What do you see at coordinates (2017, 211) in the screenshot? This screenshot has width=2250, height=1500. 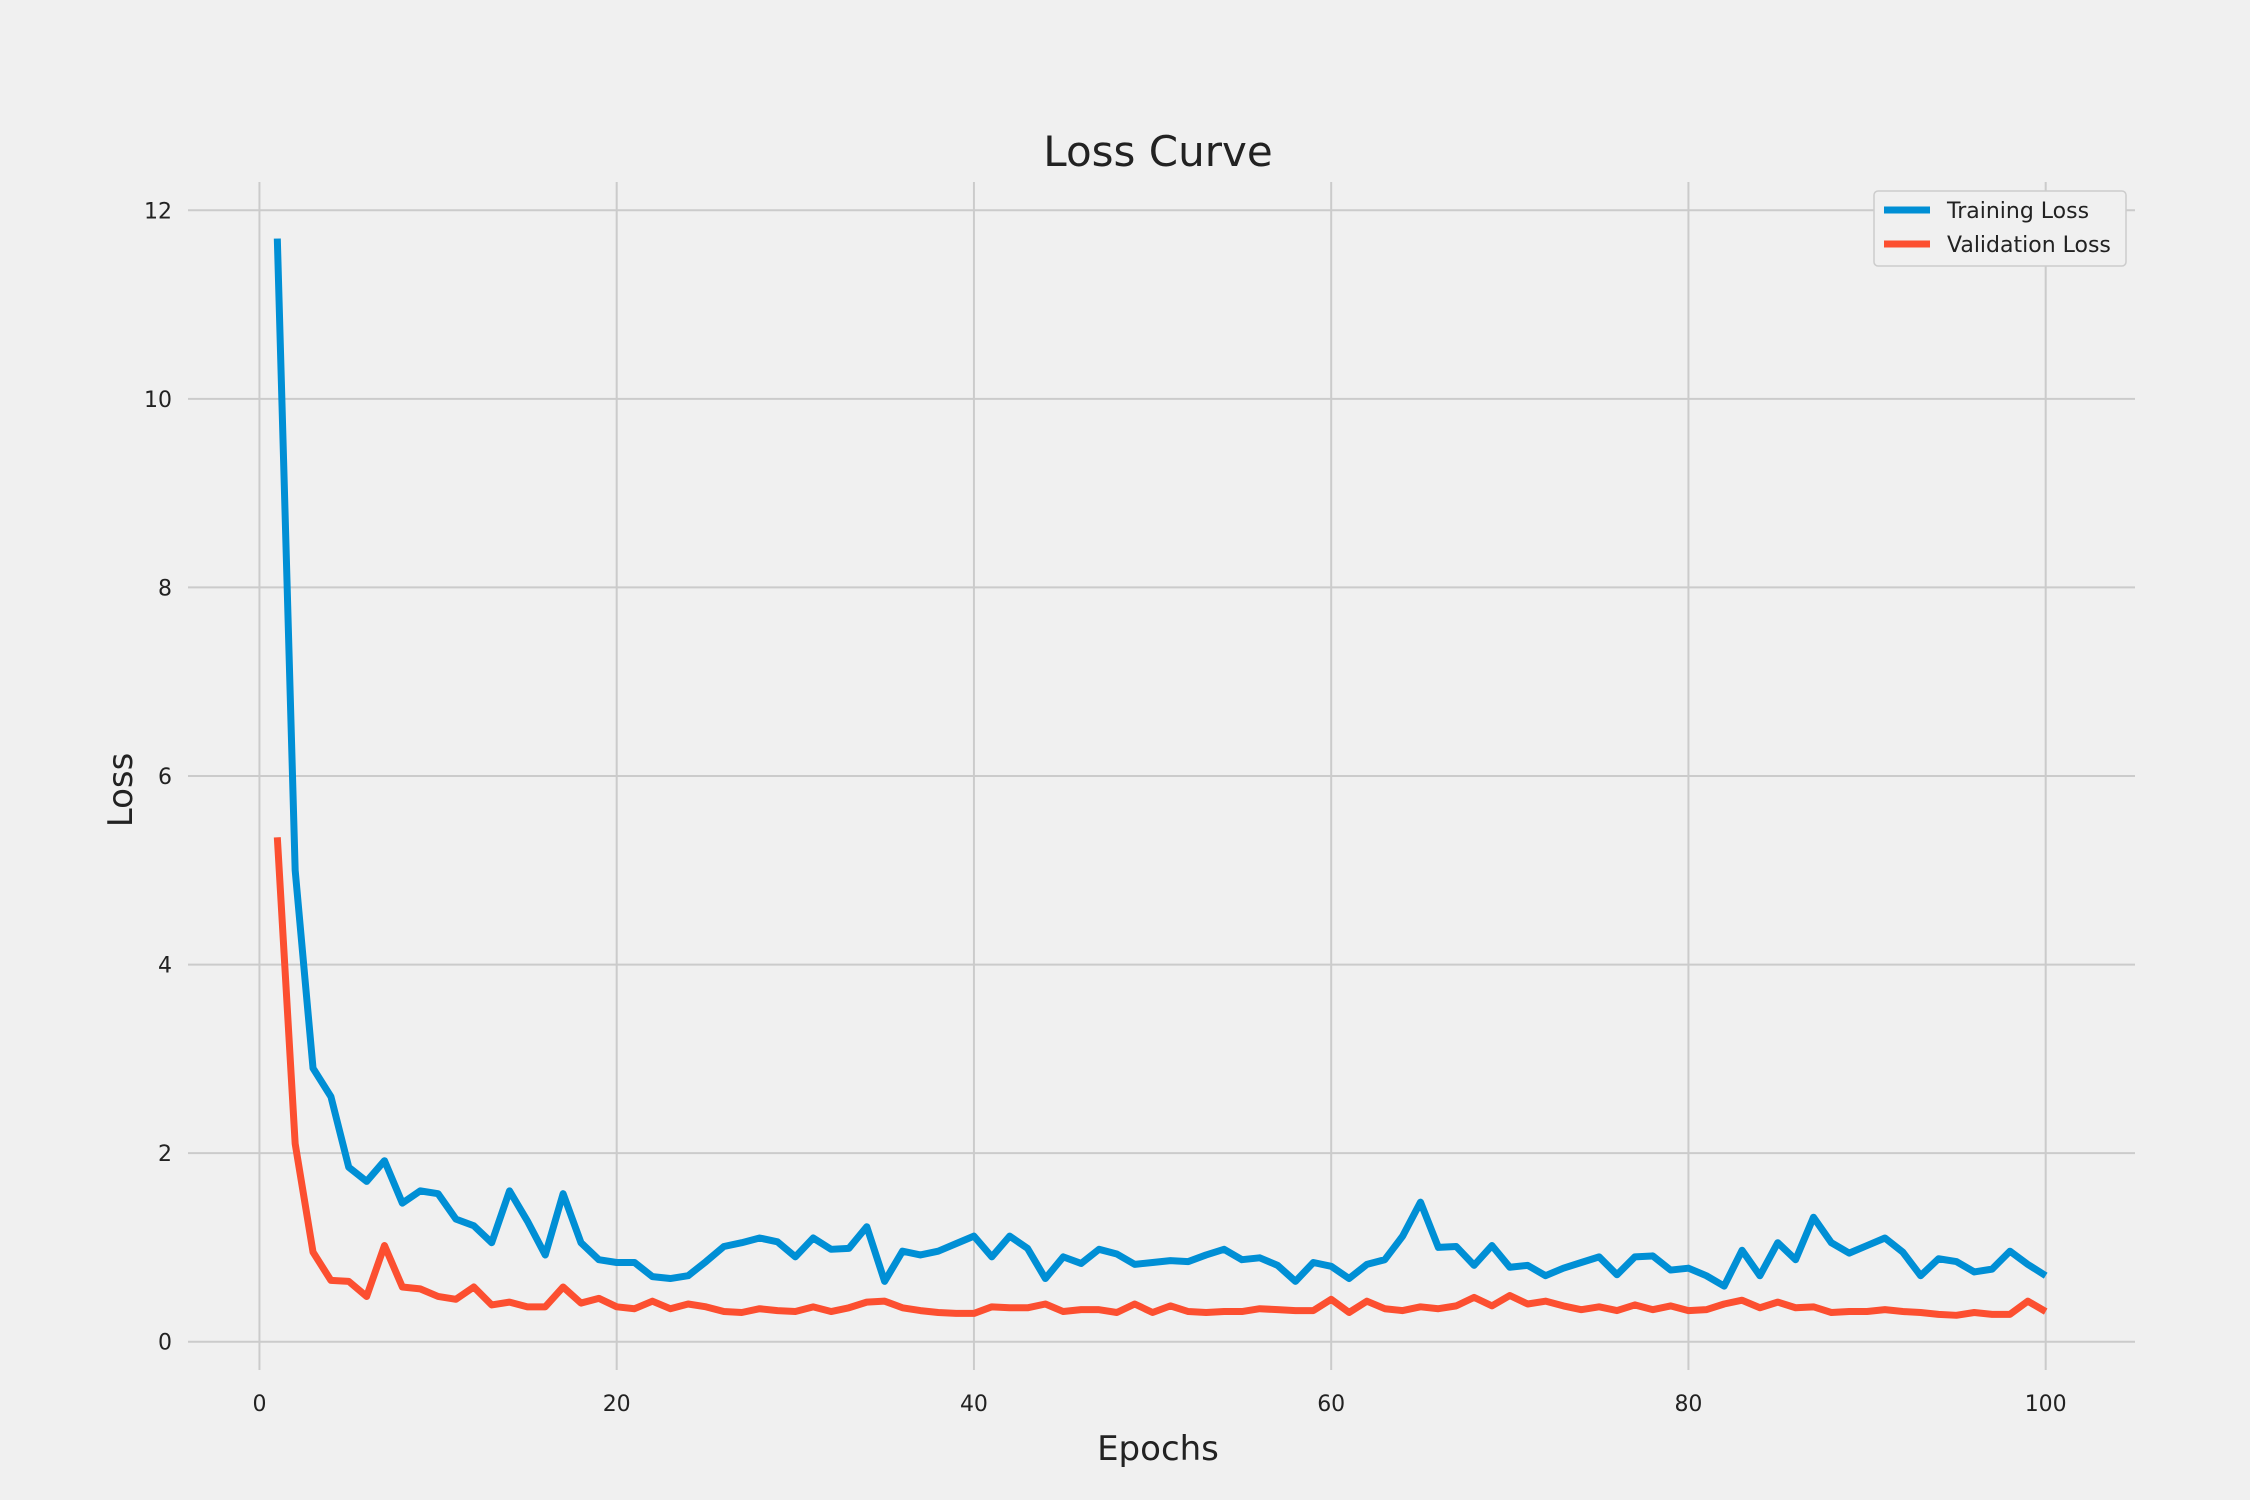 I see `legend-label-training-loss: Training Loss` at bounding box center [2017, 211].